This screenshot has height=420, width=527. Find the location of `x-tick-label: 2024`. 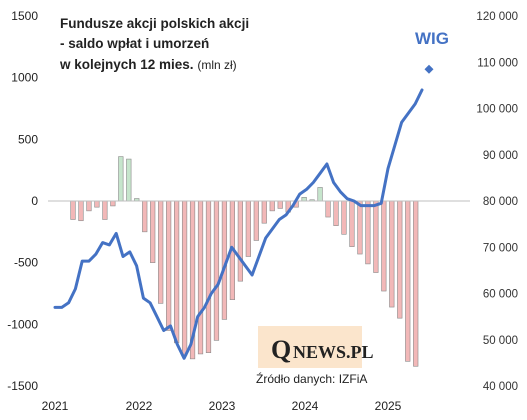

x-tick-label: 2024 is located at coordinates (305, 406).